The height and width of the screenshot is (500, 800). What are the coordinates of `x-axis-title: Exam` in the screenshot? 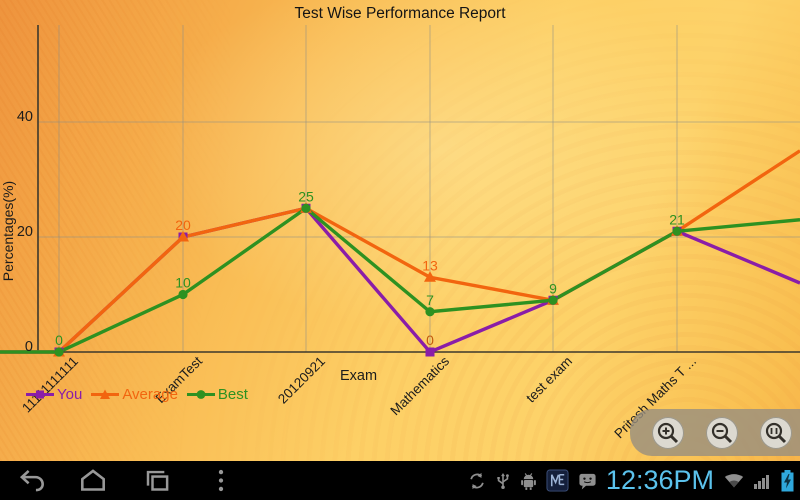 It's located at (359, 376).